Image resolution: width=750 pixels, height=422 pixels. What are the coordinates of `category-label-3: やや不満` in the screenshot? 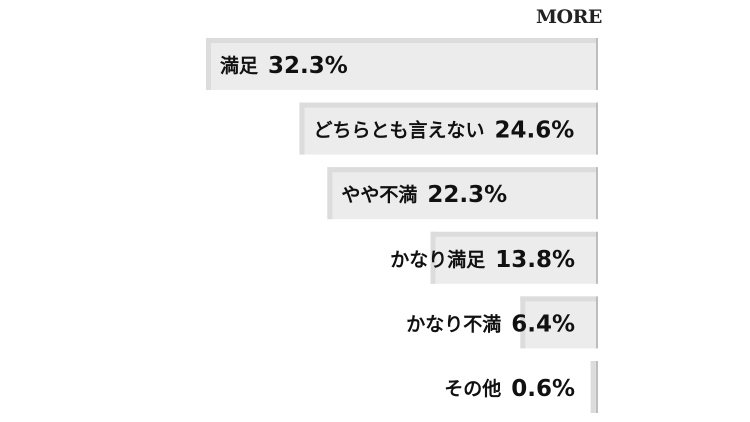 It's located at (379, 195).